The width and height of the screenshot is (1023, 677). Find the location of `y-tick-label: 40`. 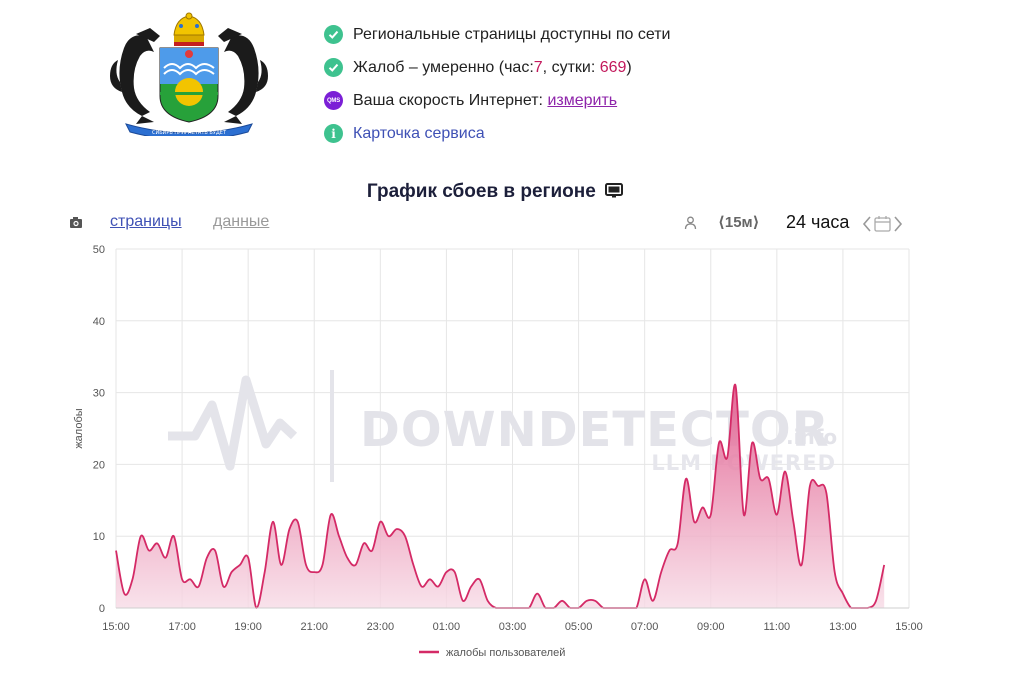

y-tick-label: 40 is located at coordinates (99, 322).